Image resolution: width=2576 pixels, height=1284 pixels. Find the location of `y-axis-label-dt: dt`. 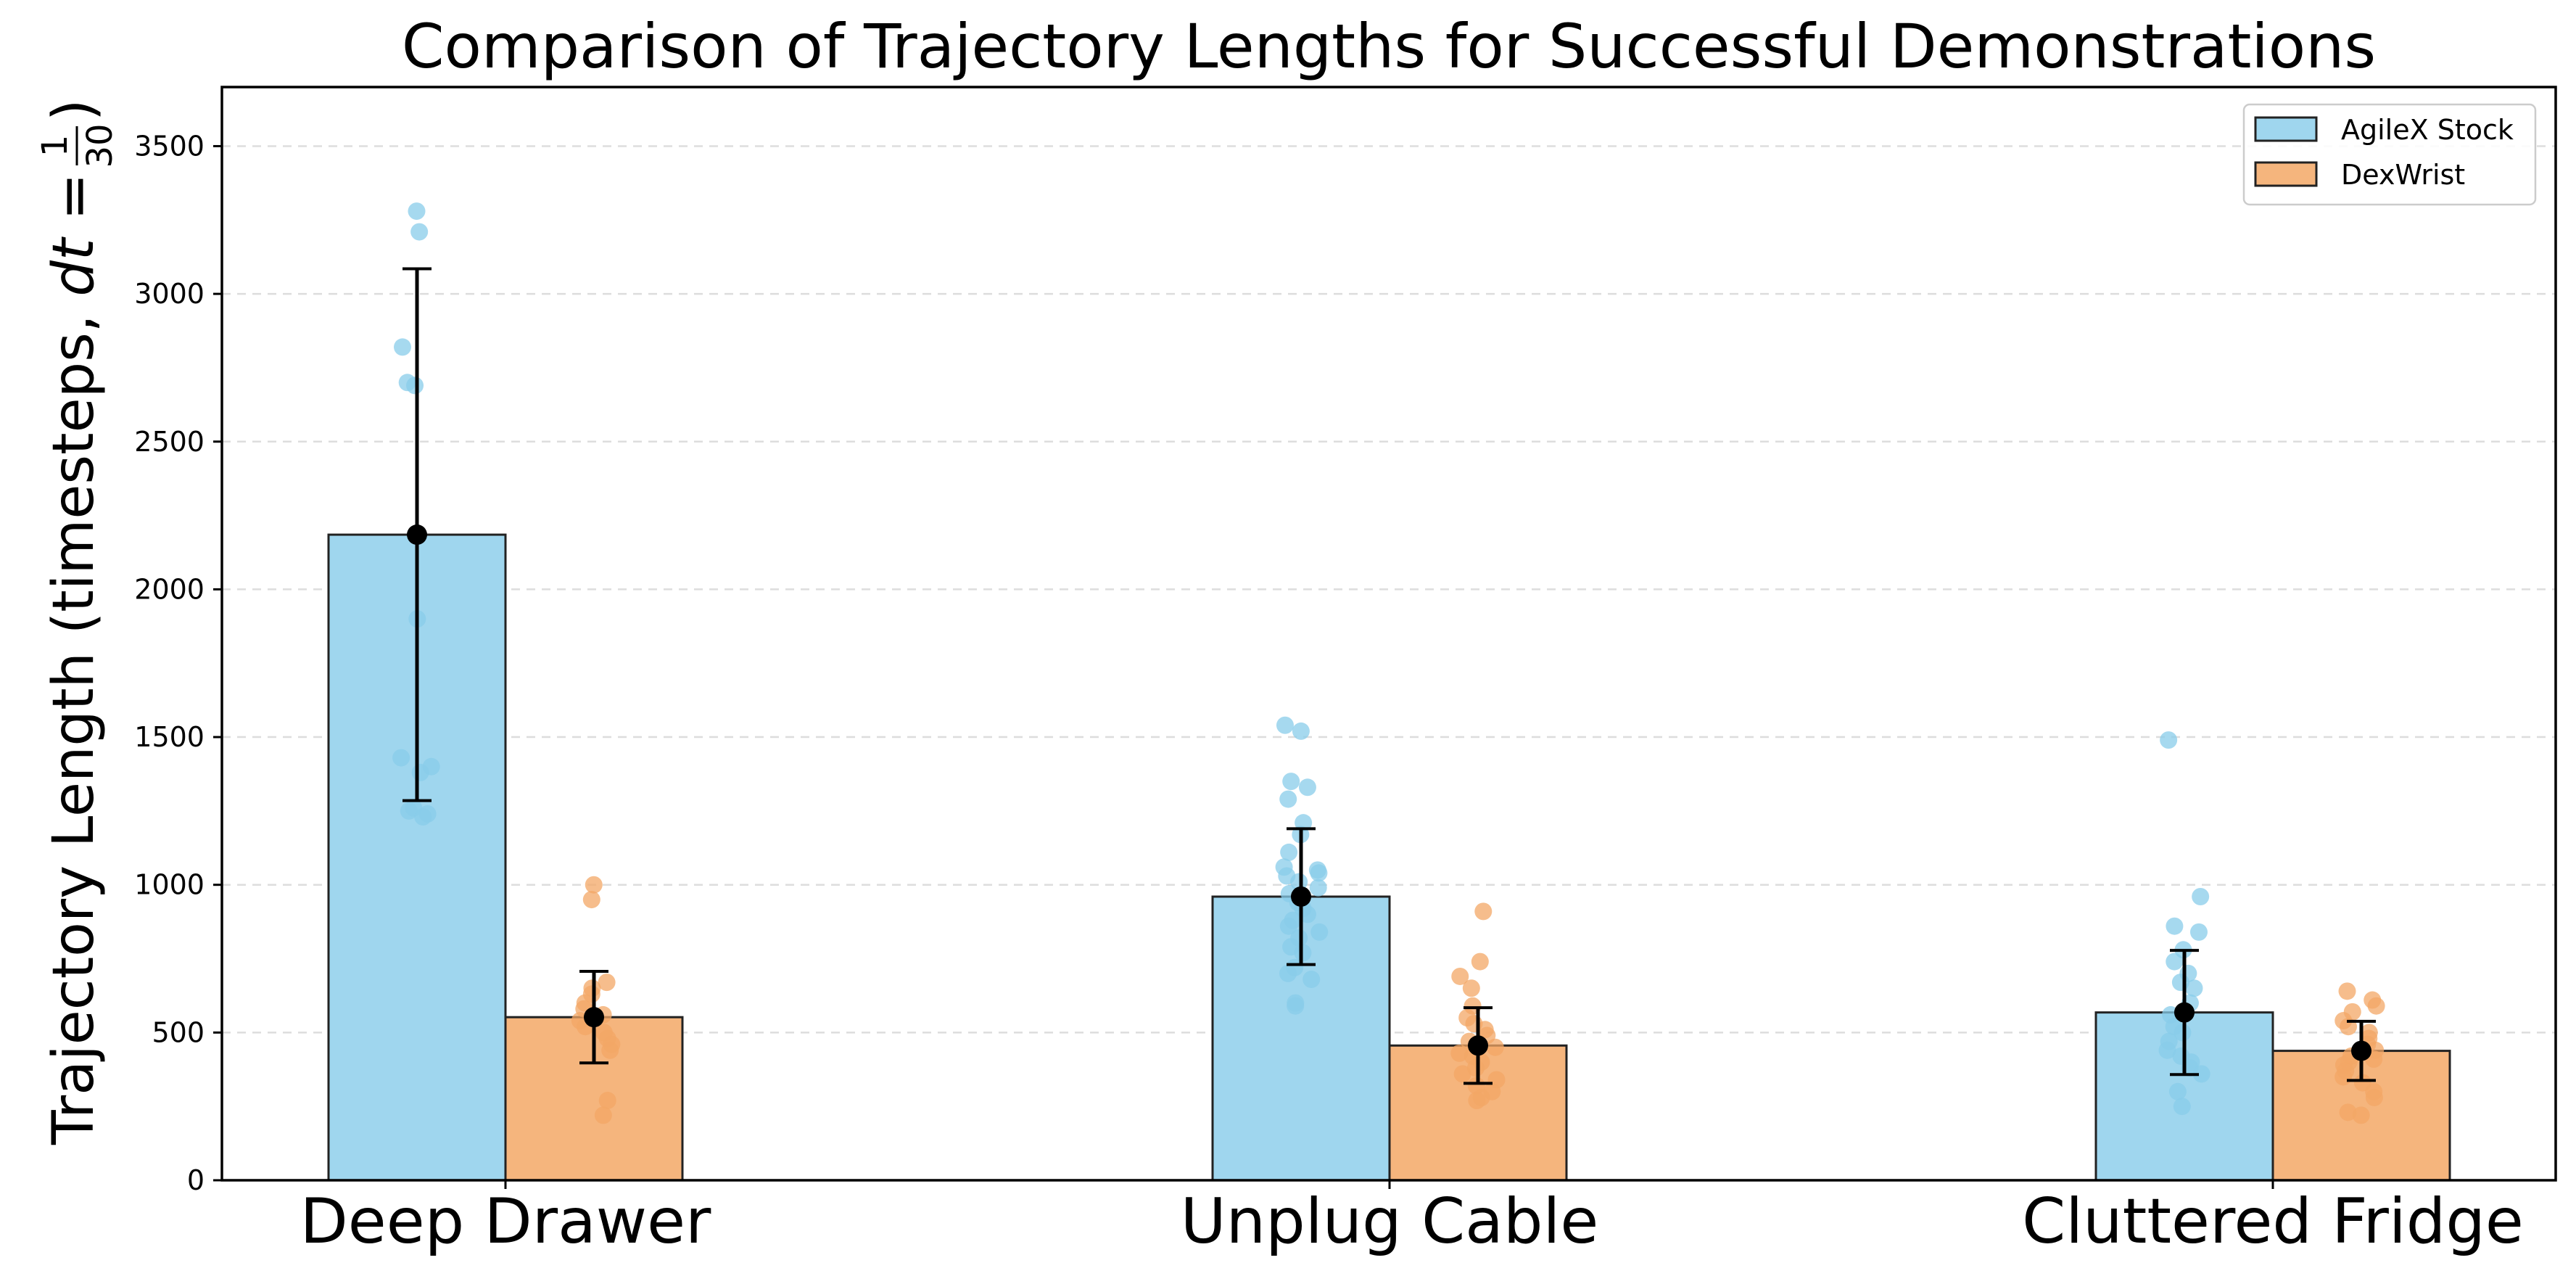

y-axis-label-dt: dt is located at coordinates (74, 266).